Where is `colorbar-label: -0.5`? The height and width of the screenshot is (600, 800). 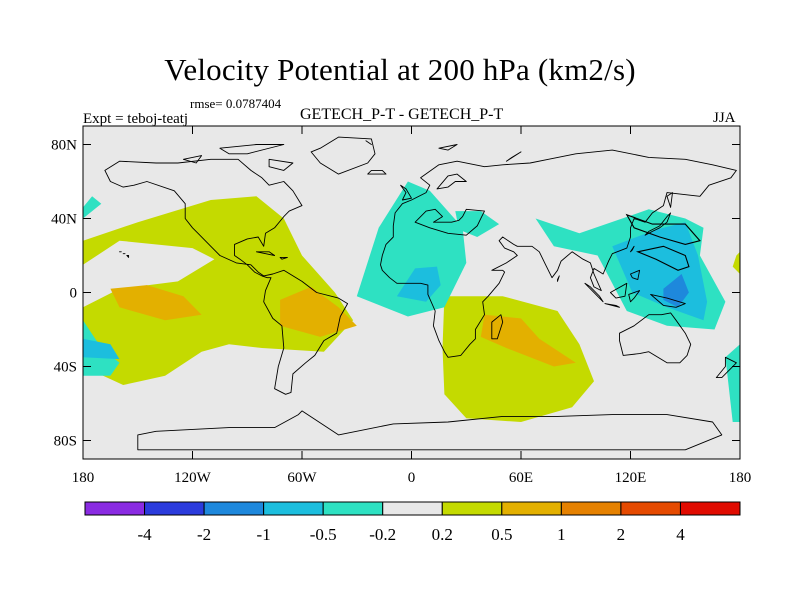 colorbar-label: -0.5 is located at coordinates (323, 534).